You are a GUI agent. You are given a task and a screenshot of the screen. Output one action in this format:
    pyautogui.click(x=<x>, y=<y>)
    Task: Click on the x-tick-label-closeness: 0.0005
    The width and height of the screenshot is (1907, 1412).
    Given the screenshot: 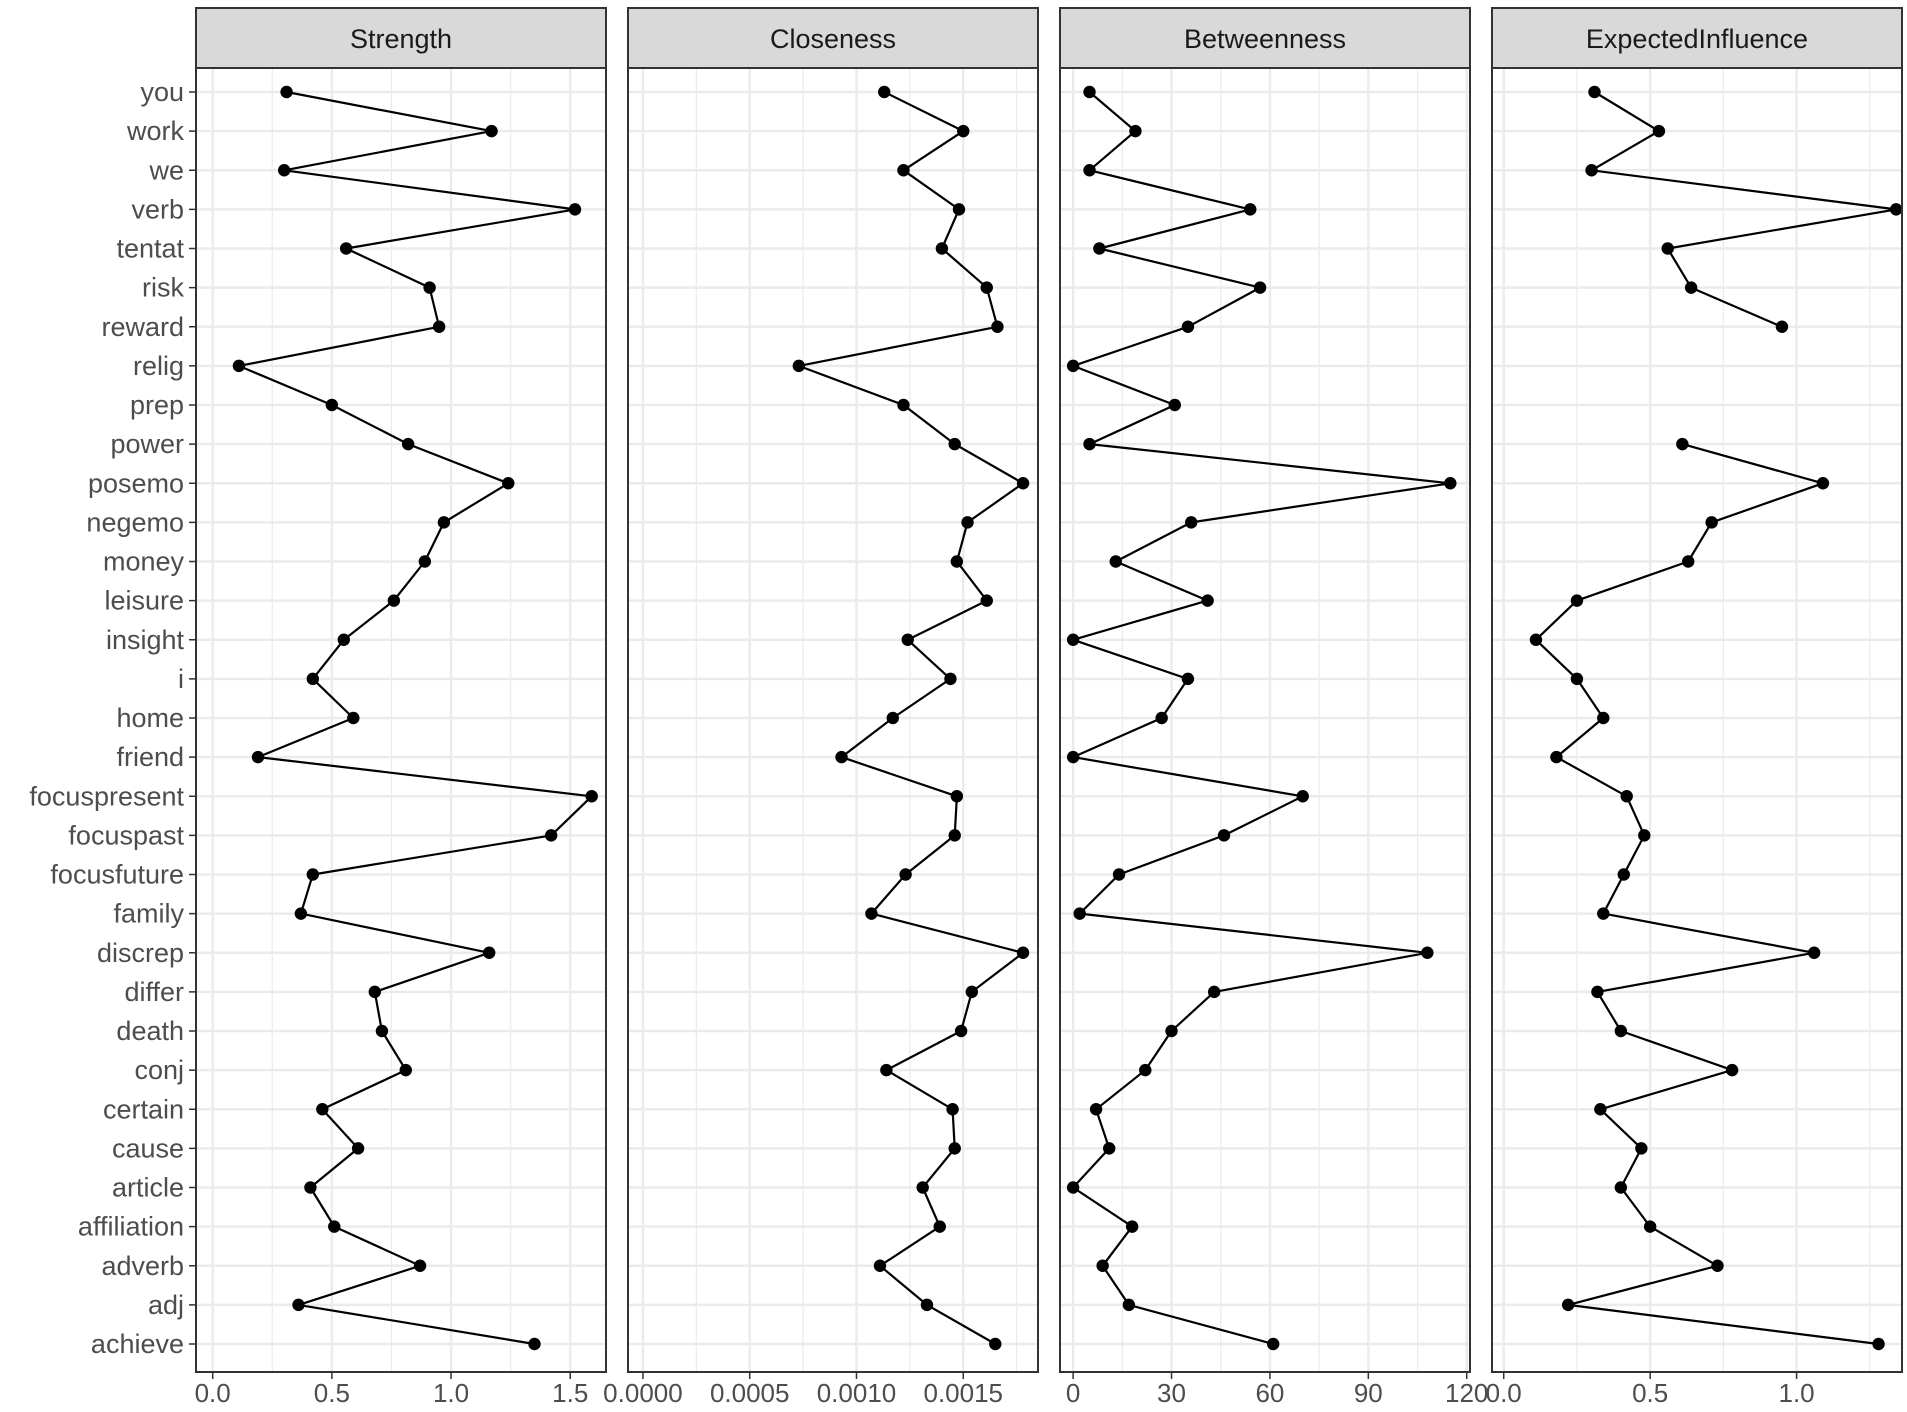 What is the action you would take?
    pyautogui.click(x=750, y=1393)
    